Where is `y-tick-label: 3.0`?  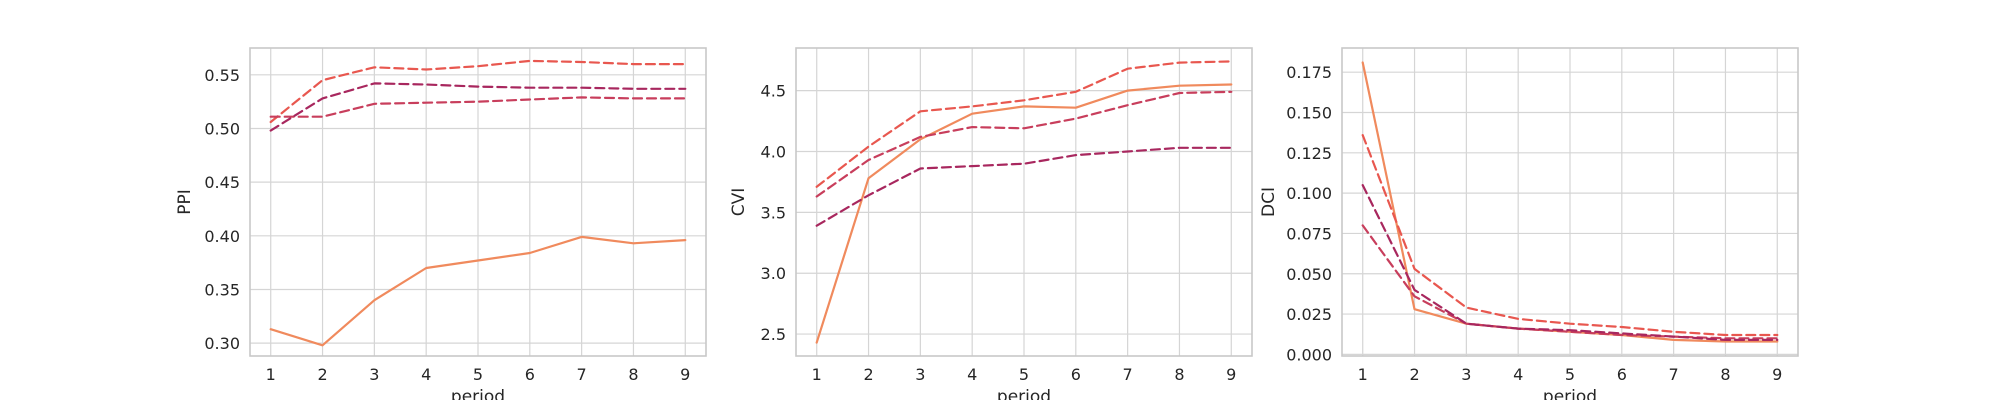 y-tick-label: 3.0 is located at coordinates (773, 273).